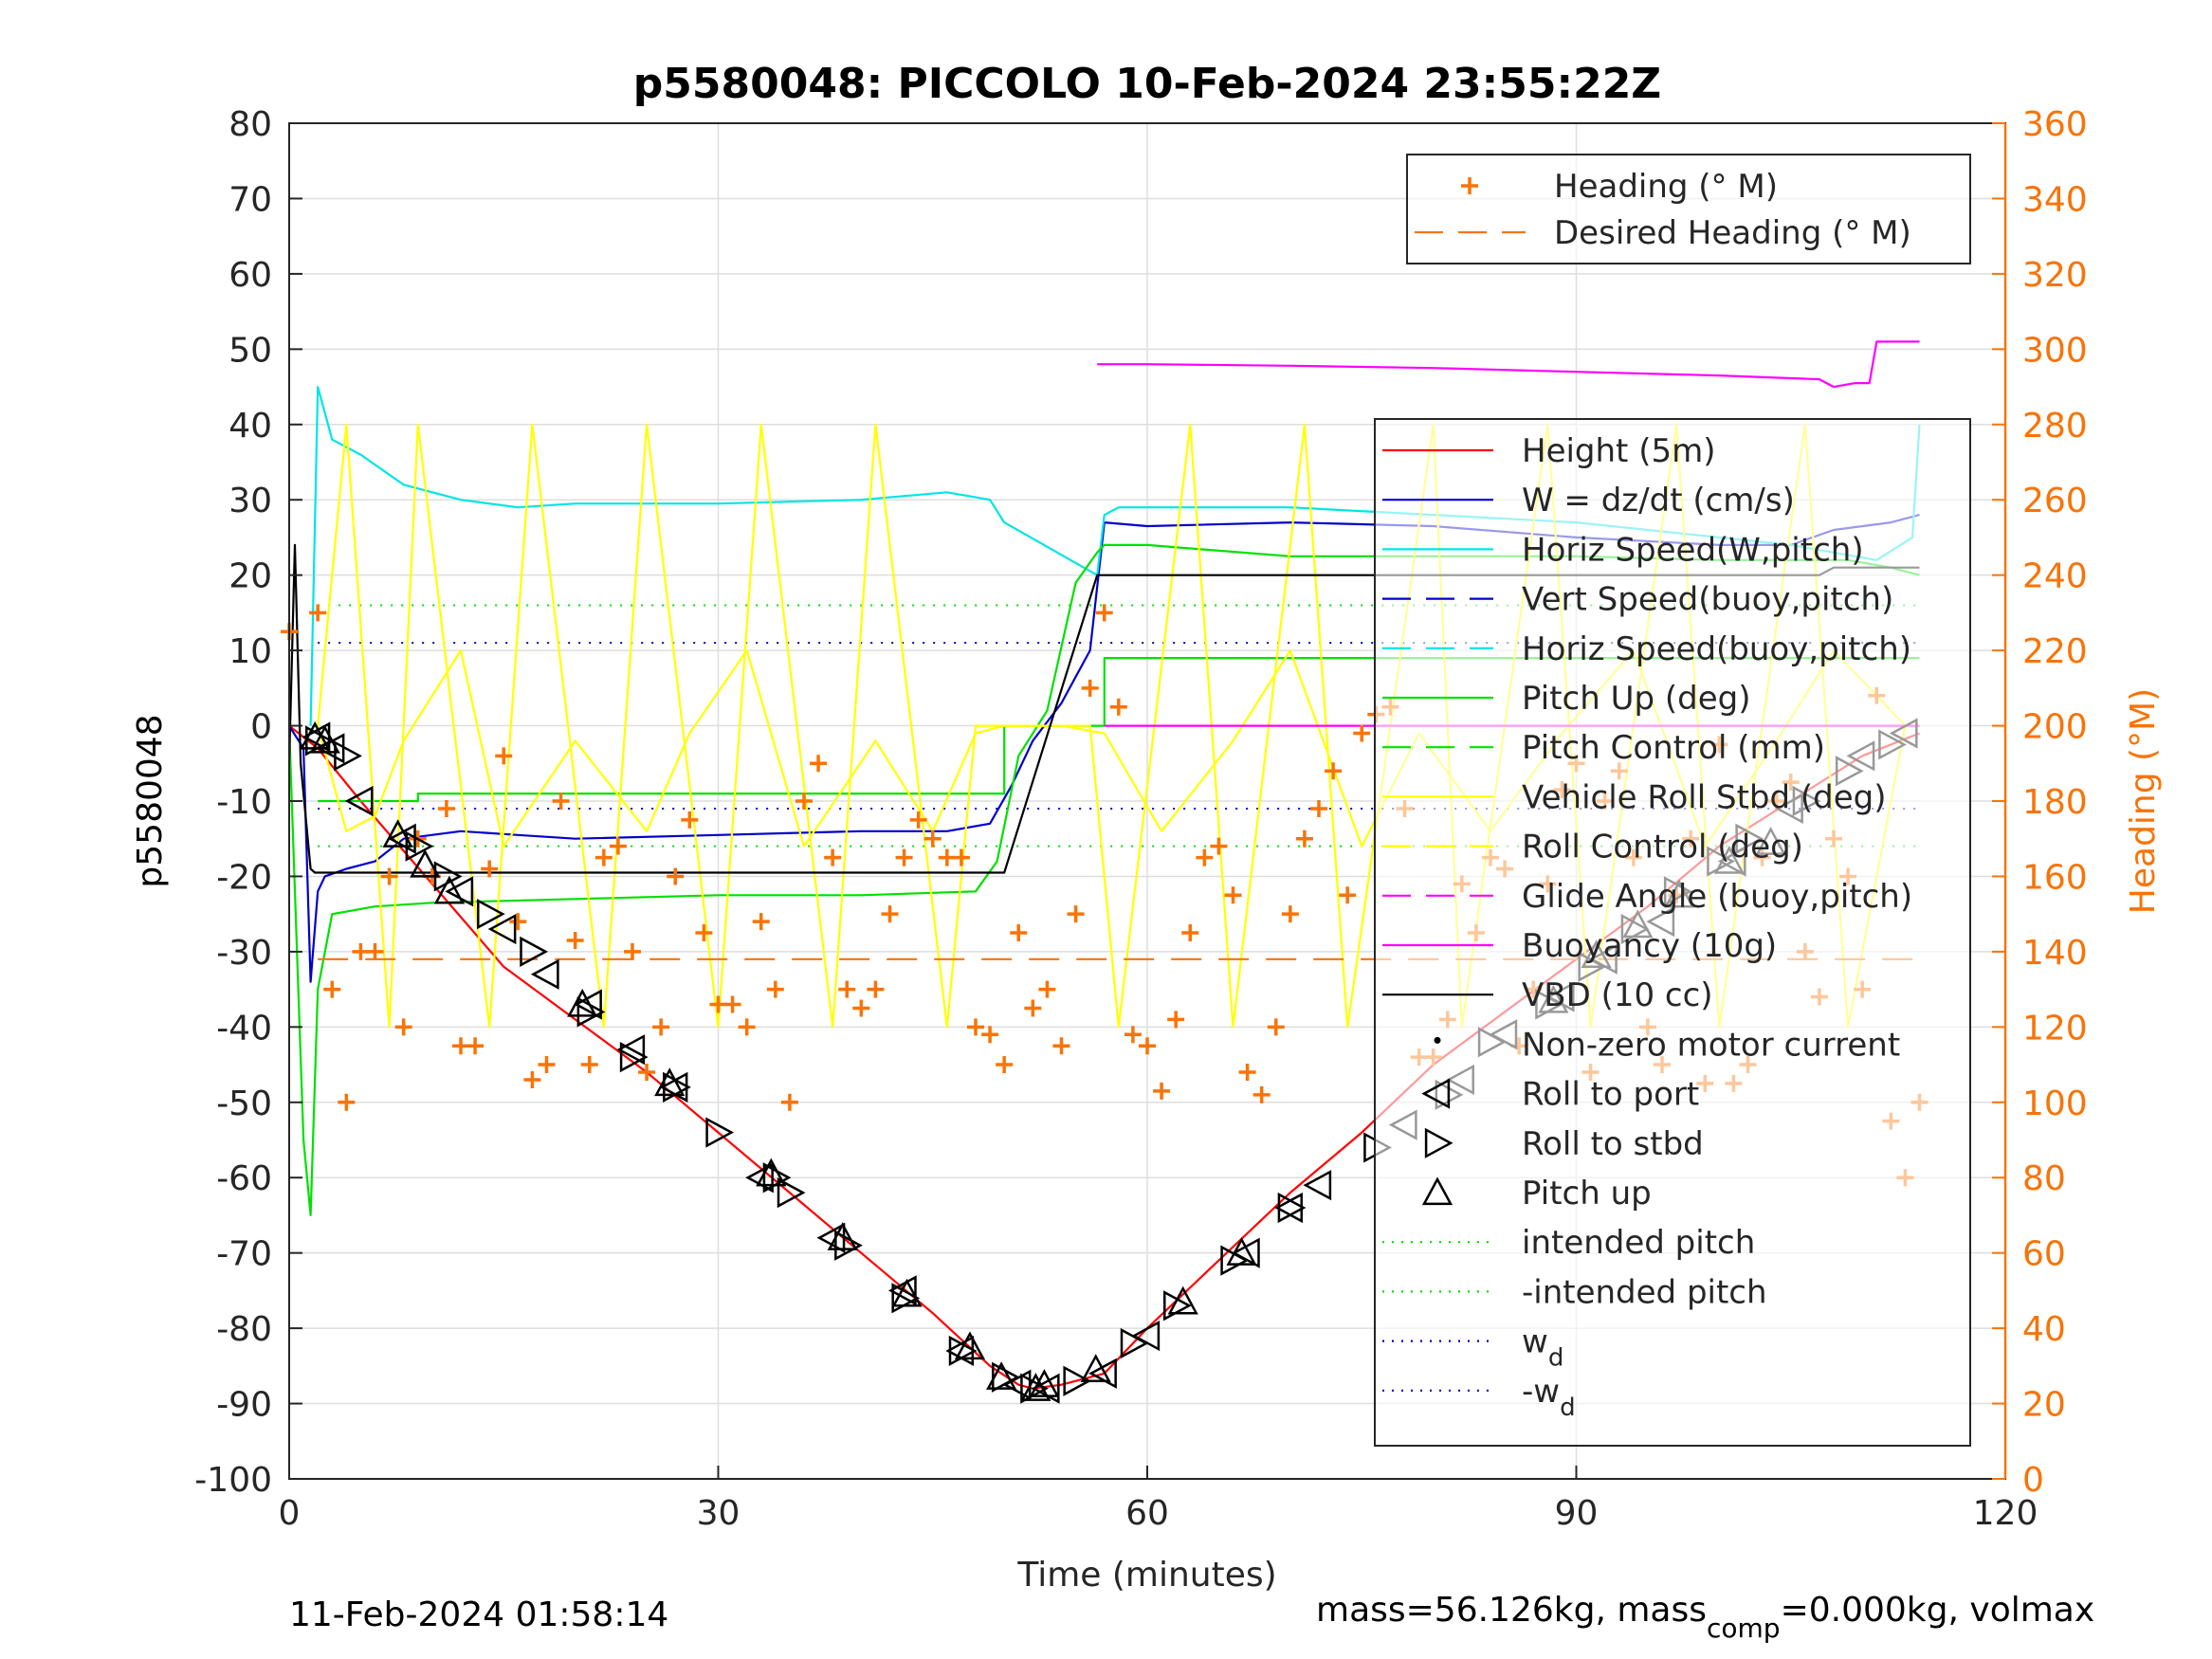 This screenshot has width=2212, height=1659. What do you see at coordinates (1637, 600) in the screenshot?
I see `legend-entry-vert-speed-buoy-pitch: Vert Speed(buoy,pitch)` at bounding box center [1637, 600].